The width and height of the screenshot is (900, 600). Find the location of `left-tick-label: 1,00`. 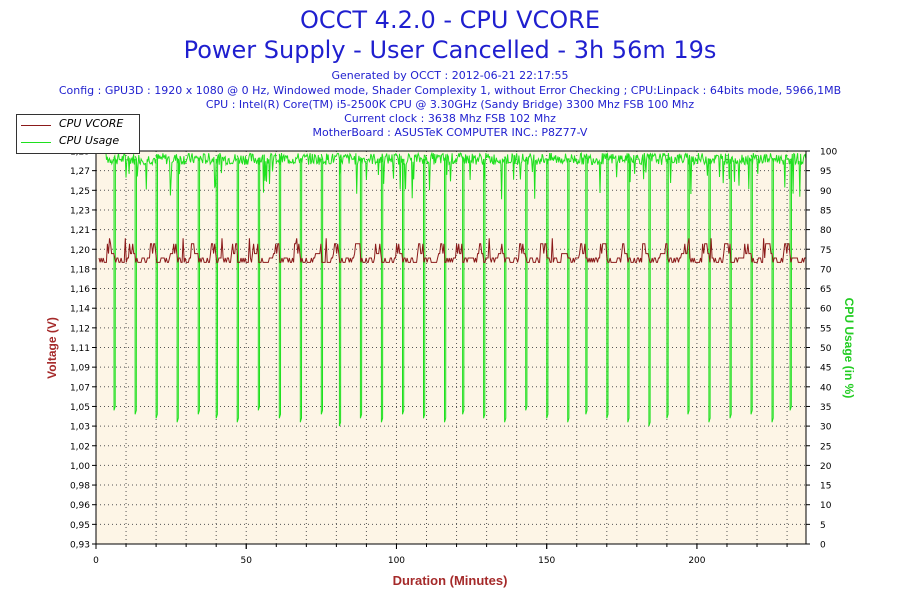

left-tick-label: 1,00 is located at coordinates (80, 467).